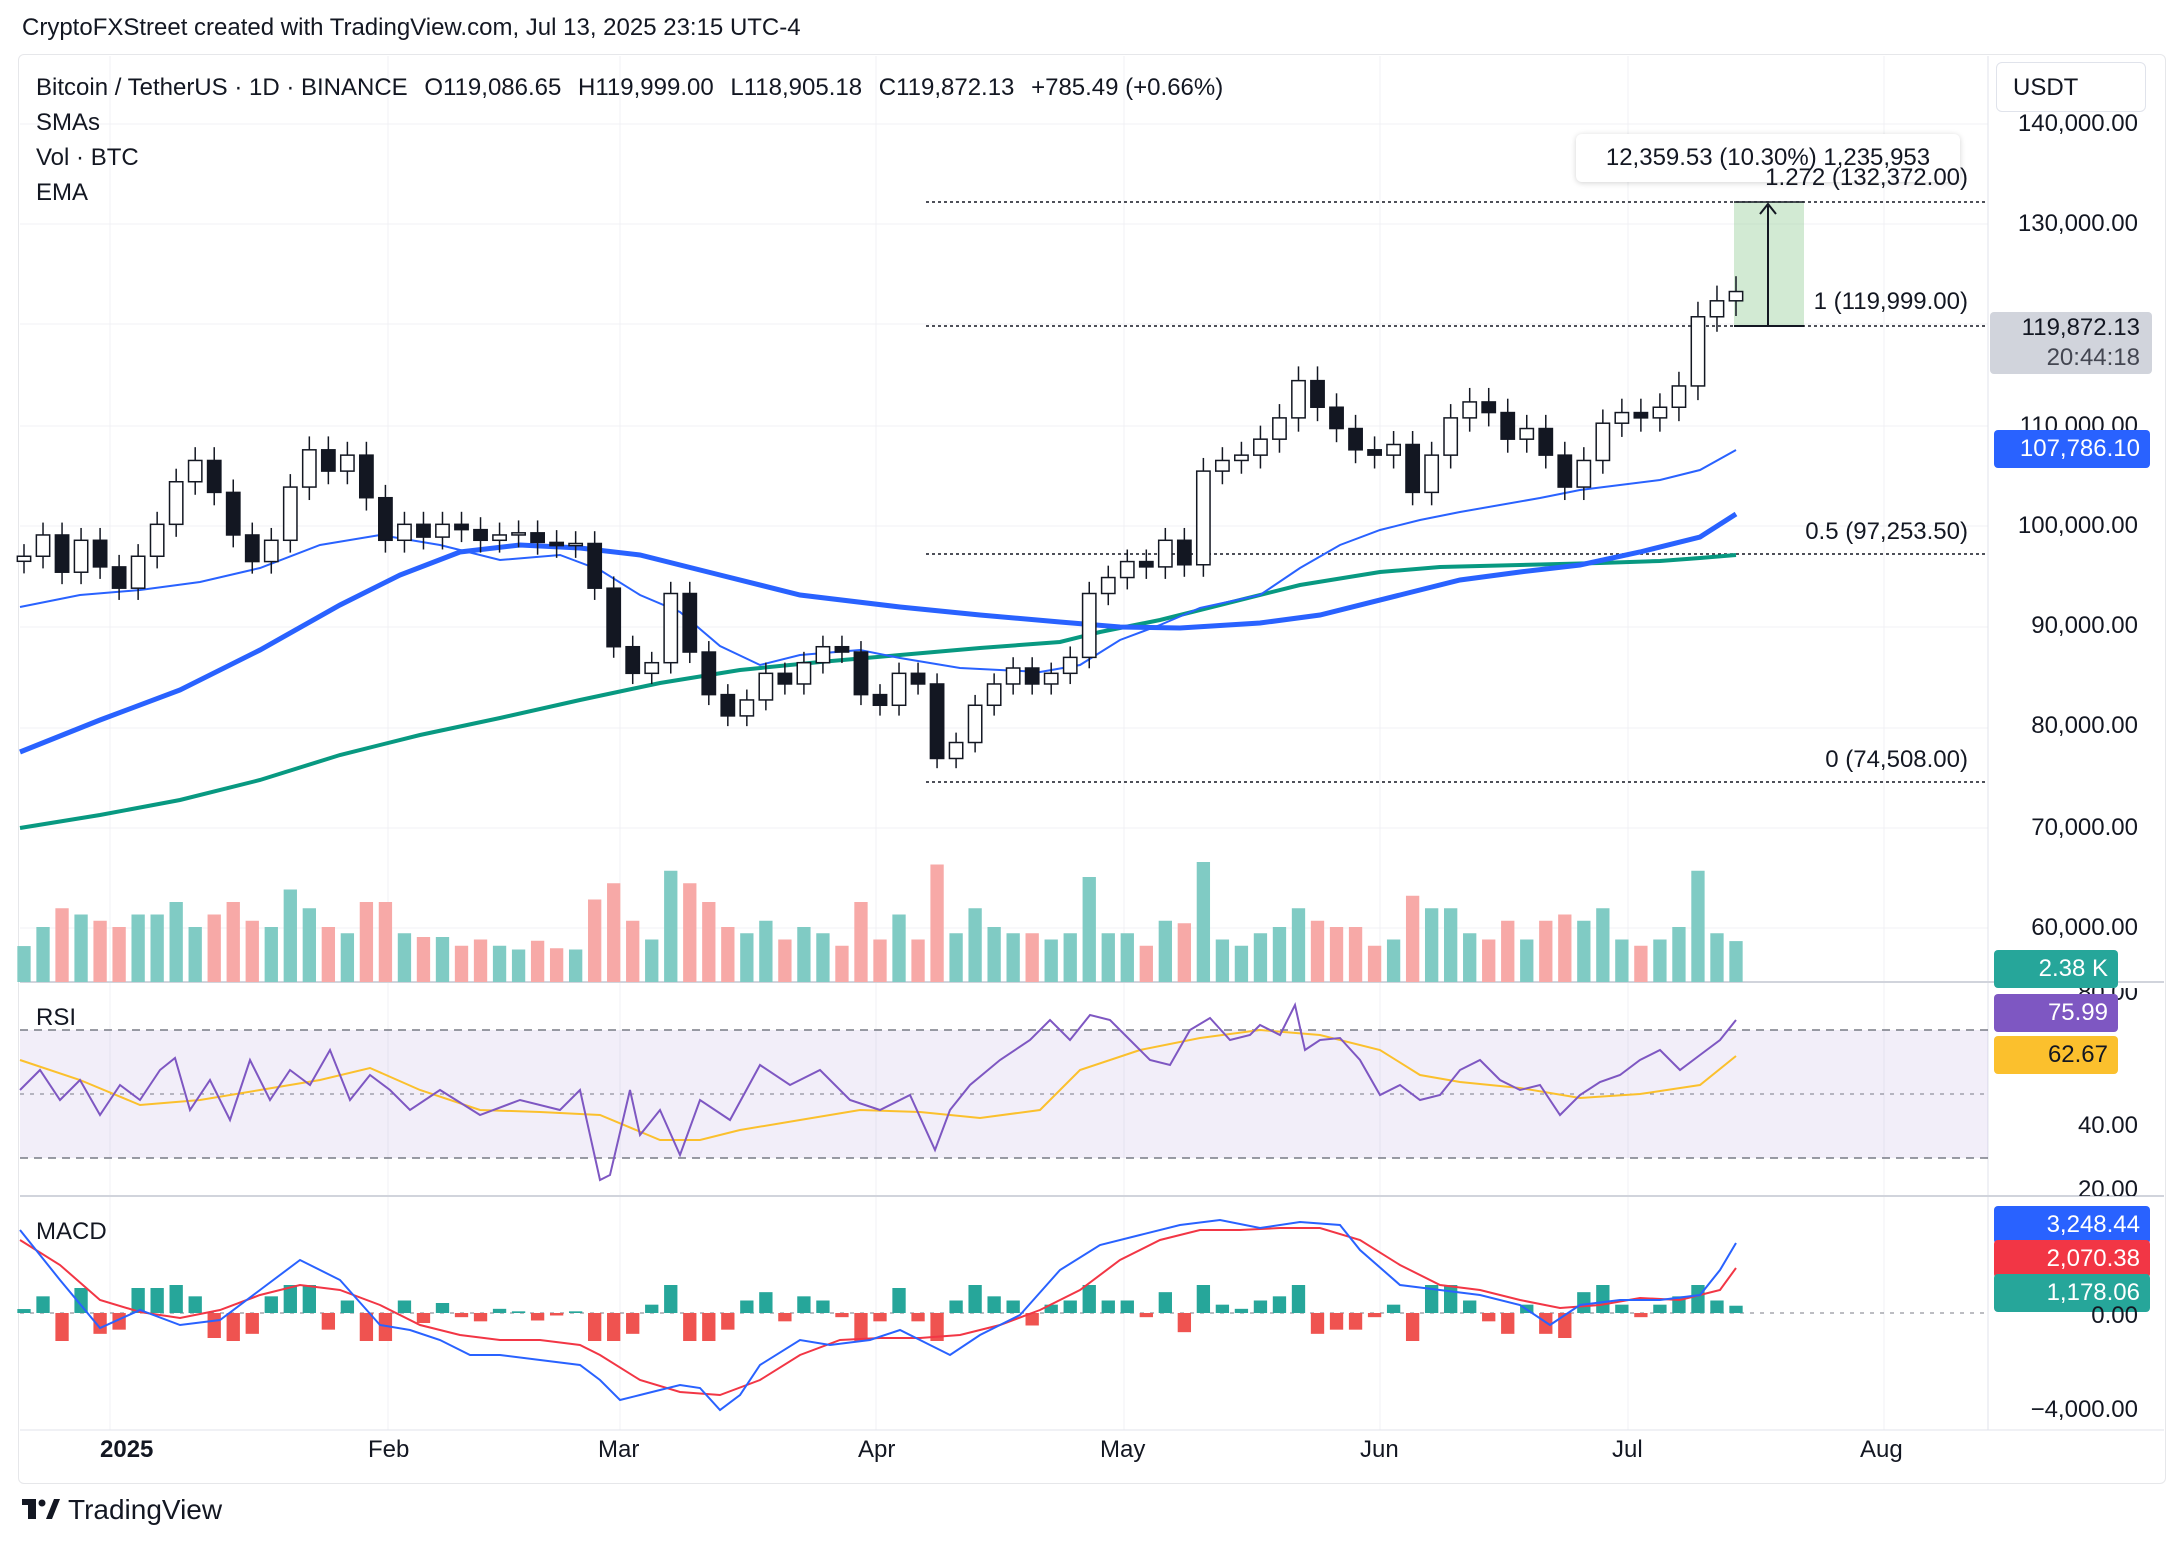 This screenshot has width=2176, height=1542. Describe the element at coordinates (2071, 87) in the screenshot. I see `currency-button: USDT` at that location.